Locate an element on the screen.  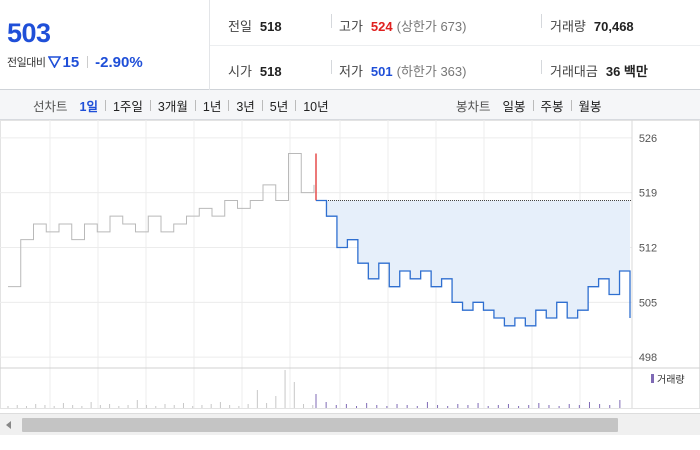
volume-label: 거래량 is located at coordinates (568, 26).